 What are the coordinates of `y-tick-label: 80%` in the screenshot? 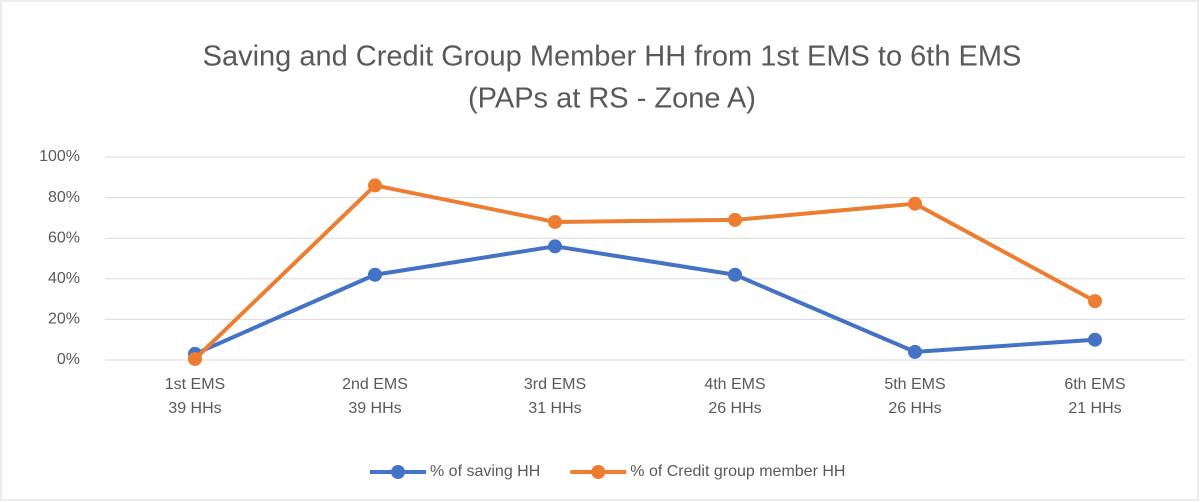 It's located at (64, 197).